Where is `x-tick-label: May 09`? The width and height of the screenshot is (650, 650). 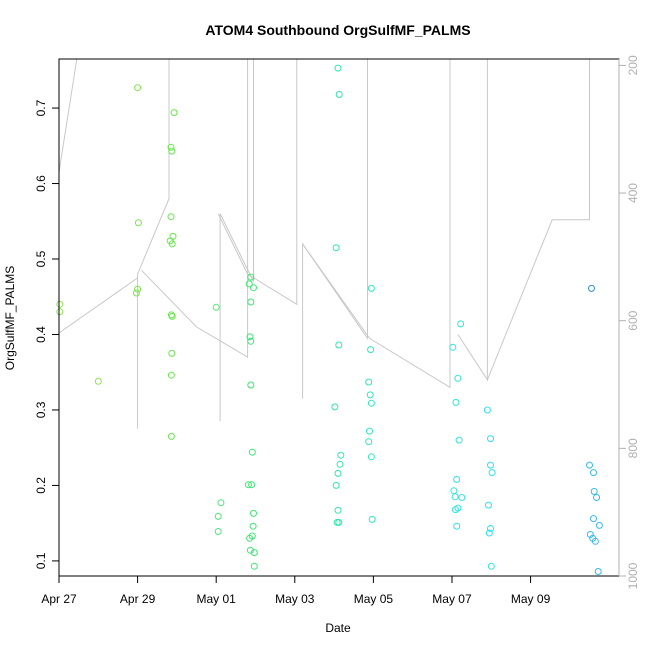 x-tick-label: May 09 is located at coordinates (531, 599).